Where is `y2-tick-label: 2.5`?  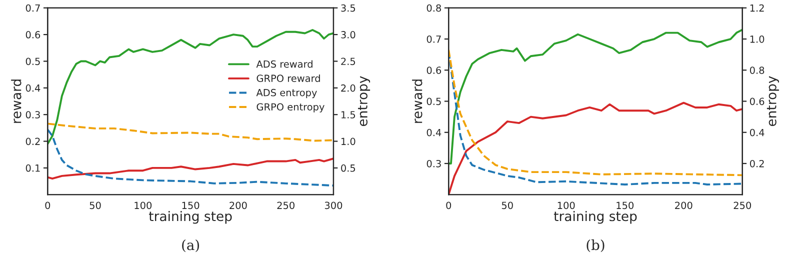
y2-tick-label: 2.5 is located at coordinates (348, 62).